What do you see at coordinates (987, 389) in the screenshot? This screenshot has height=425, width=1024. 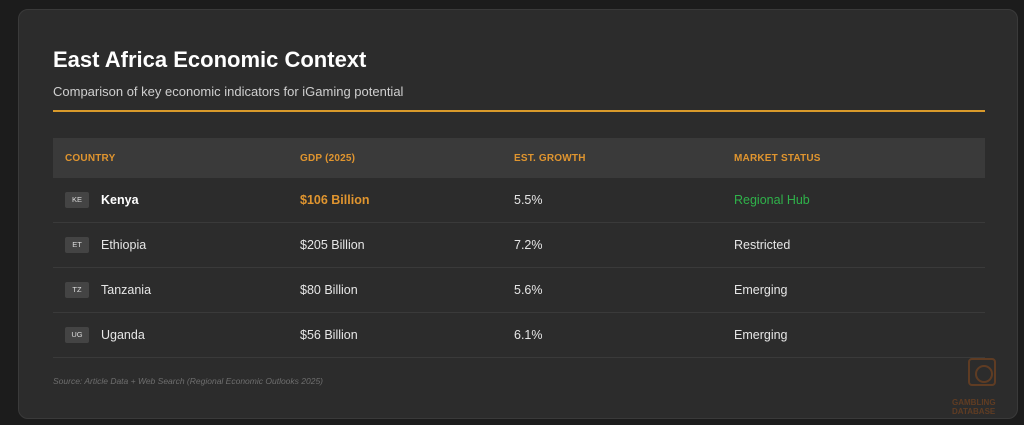 I see `watermark: GAMBLING DATABASE` at bounding box center [987, 389].